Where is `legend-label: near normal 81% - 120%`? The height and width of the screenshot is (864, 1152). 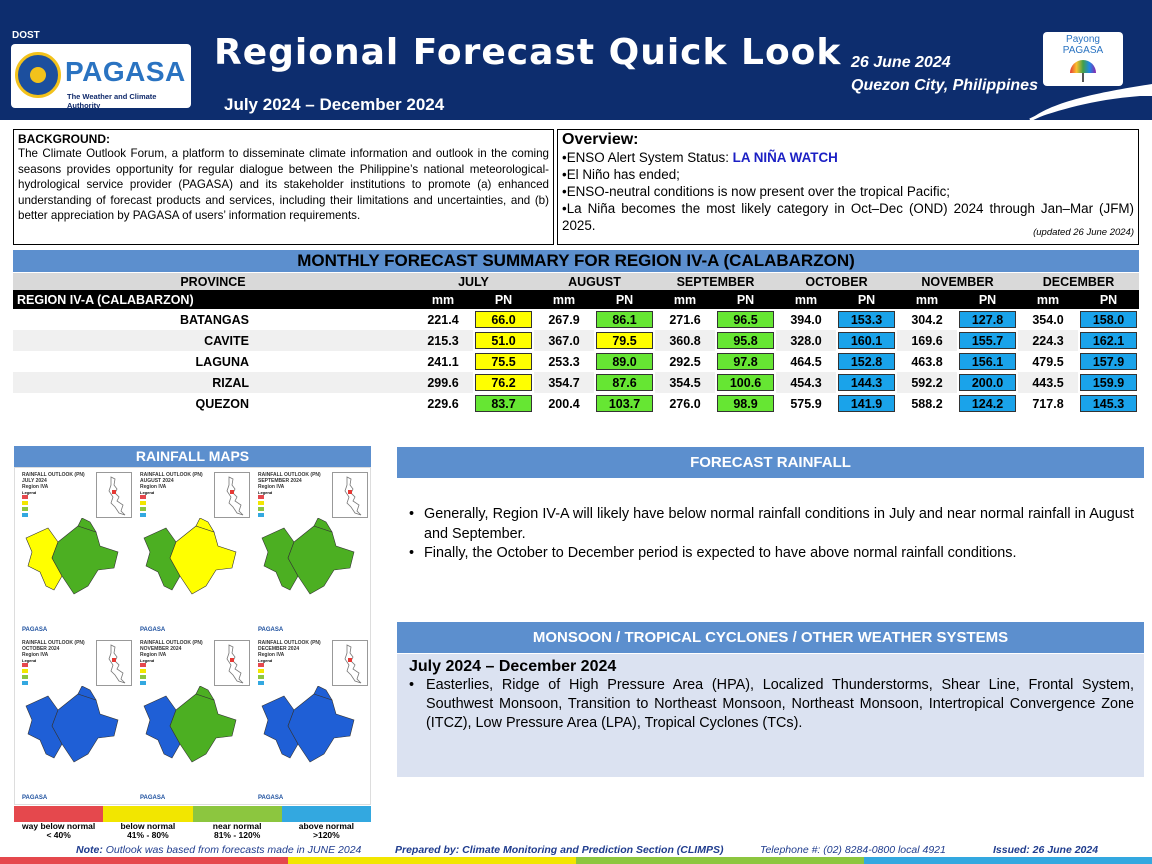
legend-label: near normal 81% - 120% is located at coordinates (237, 831).